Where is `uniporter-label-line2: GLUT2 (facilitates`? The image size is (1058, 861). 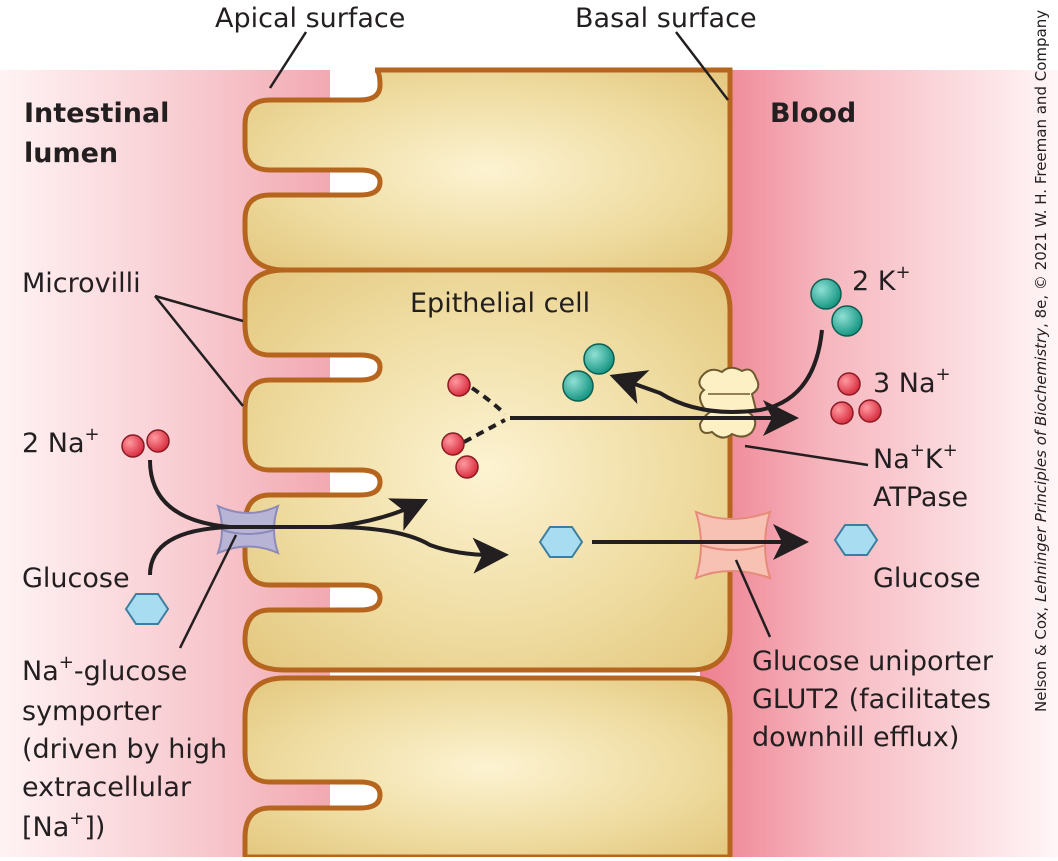 uniporter-label-line2: GLUT2 (facilitates is located at coordinates (871, 699).